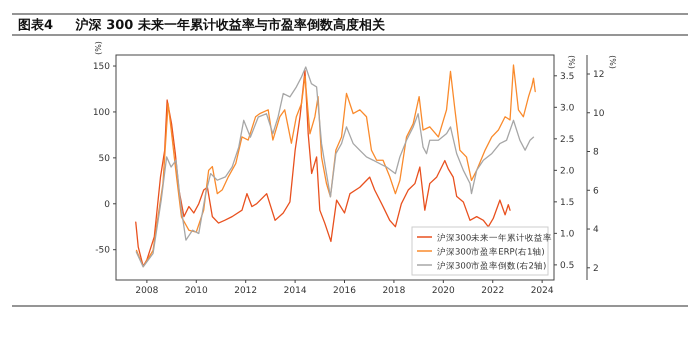 Image resolution: width=700 pixels, height=340 pixels. I want to click on x-tick-label: 2012, so click(246, 291).